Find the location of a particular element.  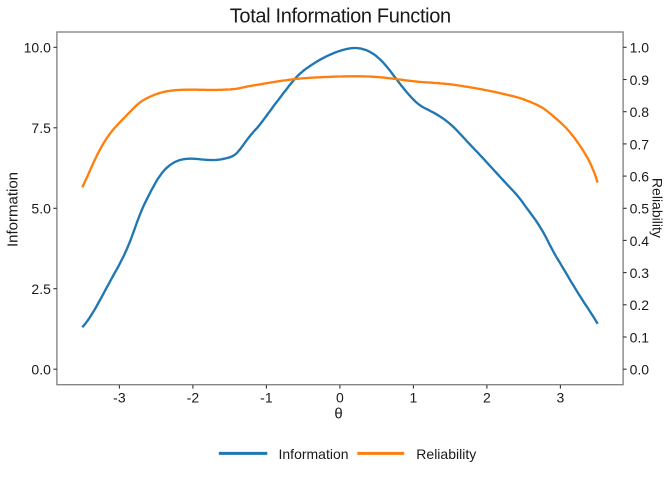

svg-text: -3 is located at coordinates (119, 397).